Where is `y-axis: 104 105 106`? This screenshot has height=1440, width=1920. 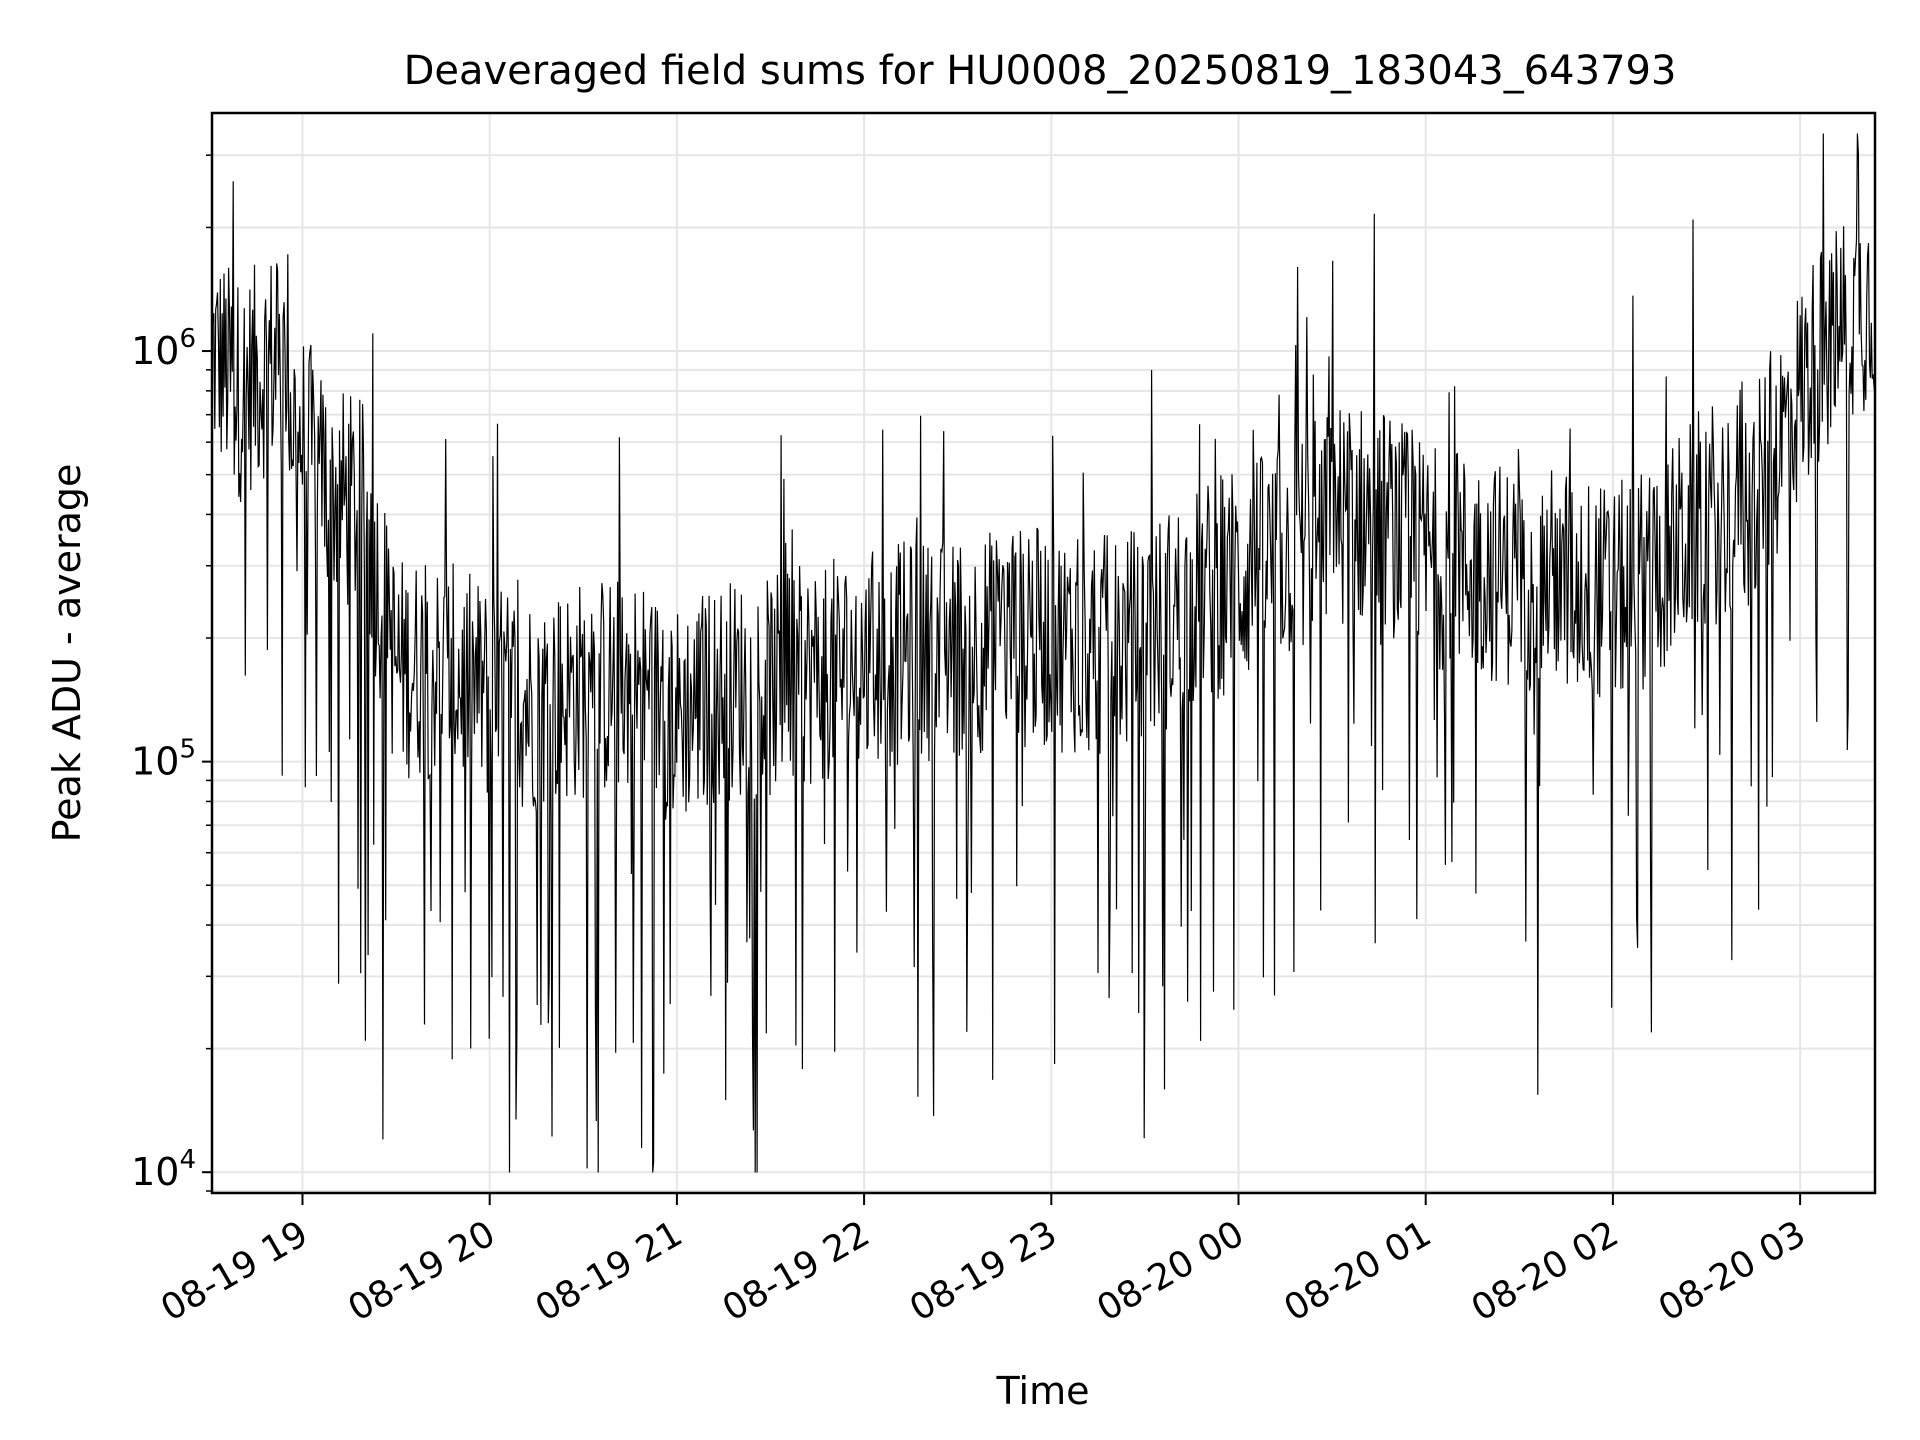
y-axis: 104 105 106 is located at coordinates (171, 674).